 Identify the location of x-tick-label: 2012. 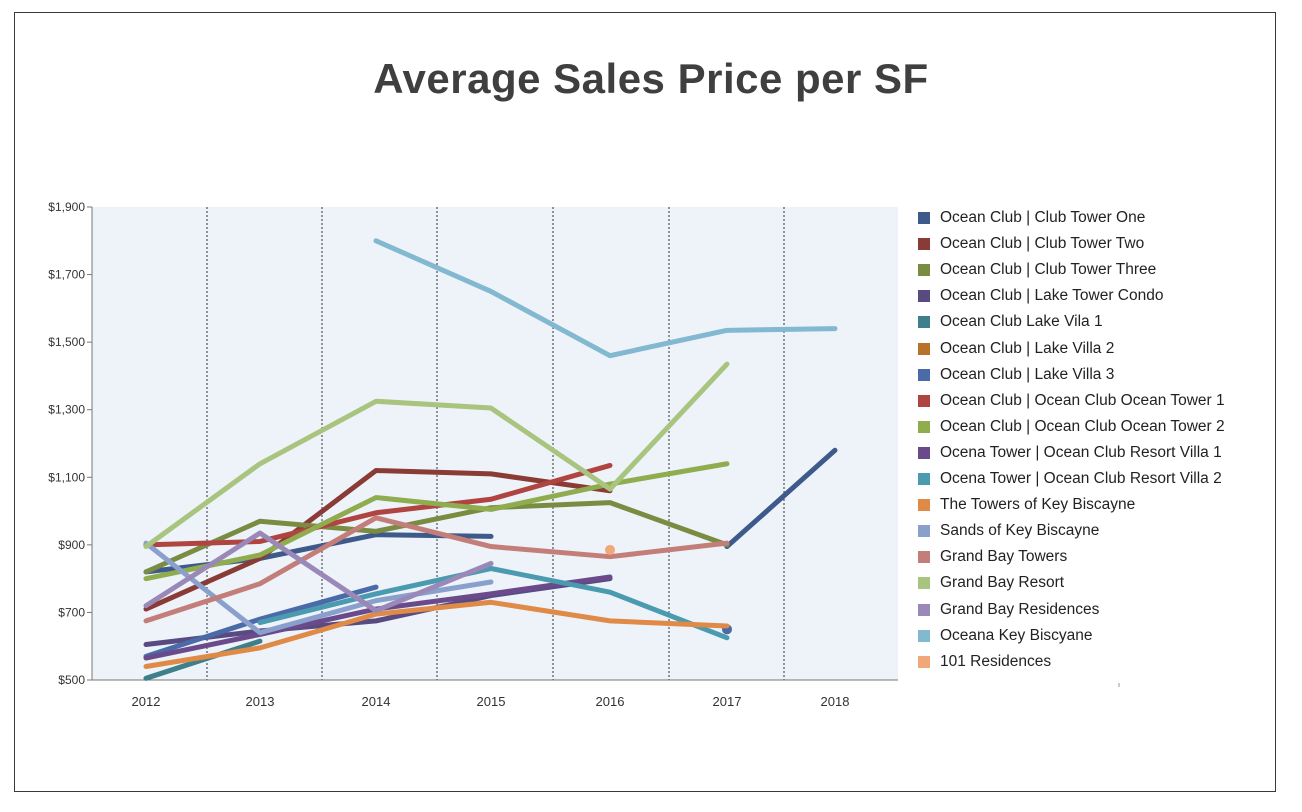
(146, 701).